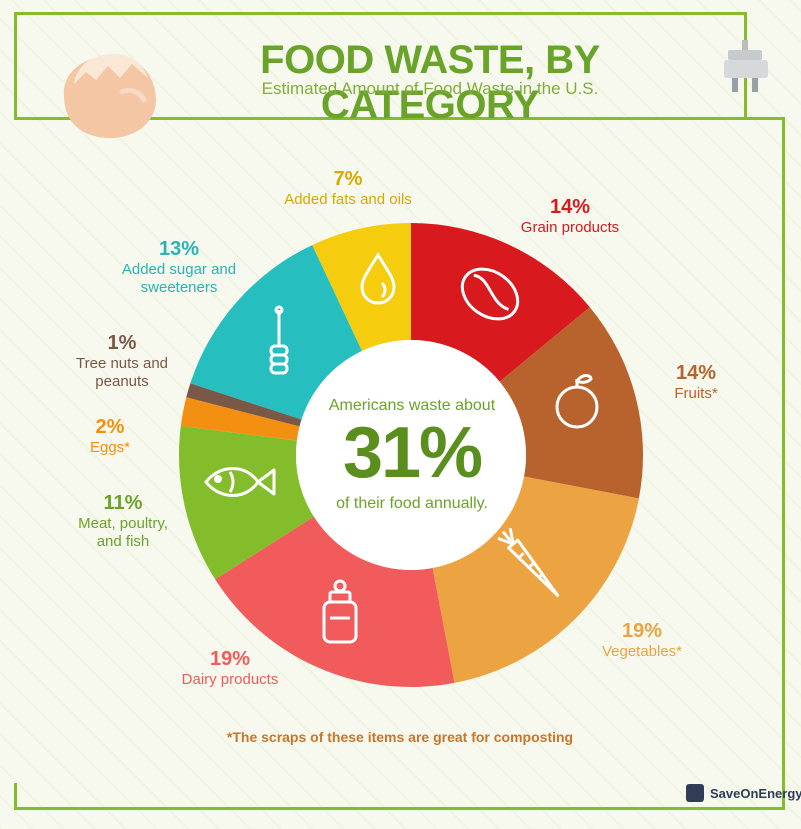 This screenshot has width=801, height=829. Describe the element at coordinates (230, 679) in the screenshot. I see `category-label: Dairy products` at that location.